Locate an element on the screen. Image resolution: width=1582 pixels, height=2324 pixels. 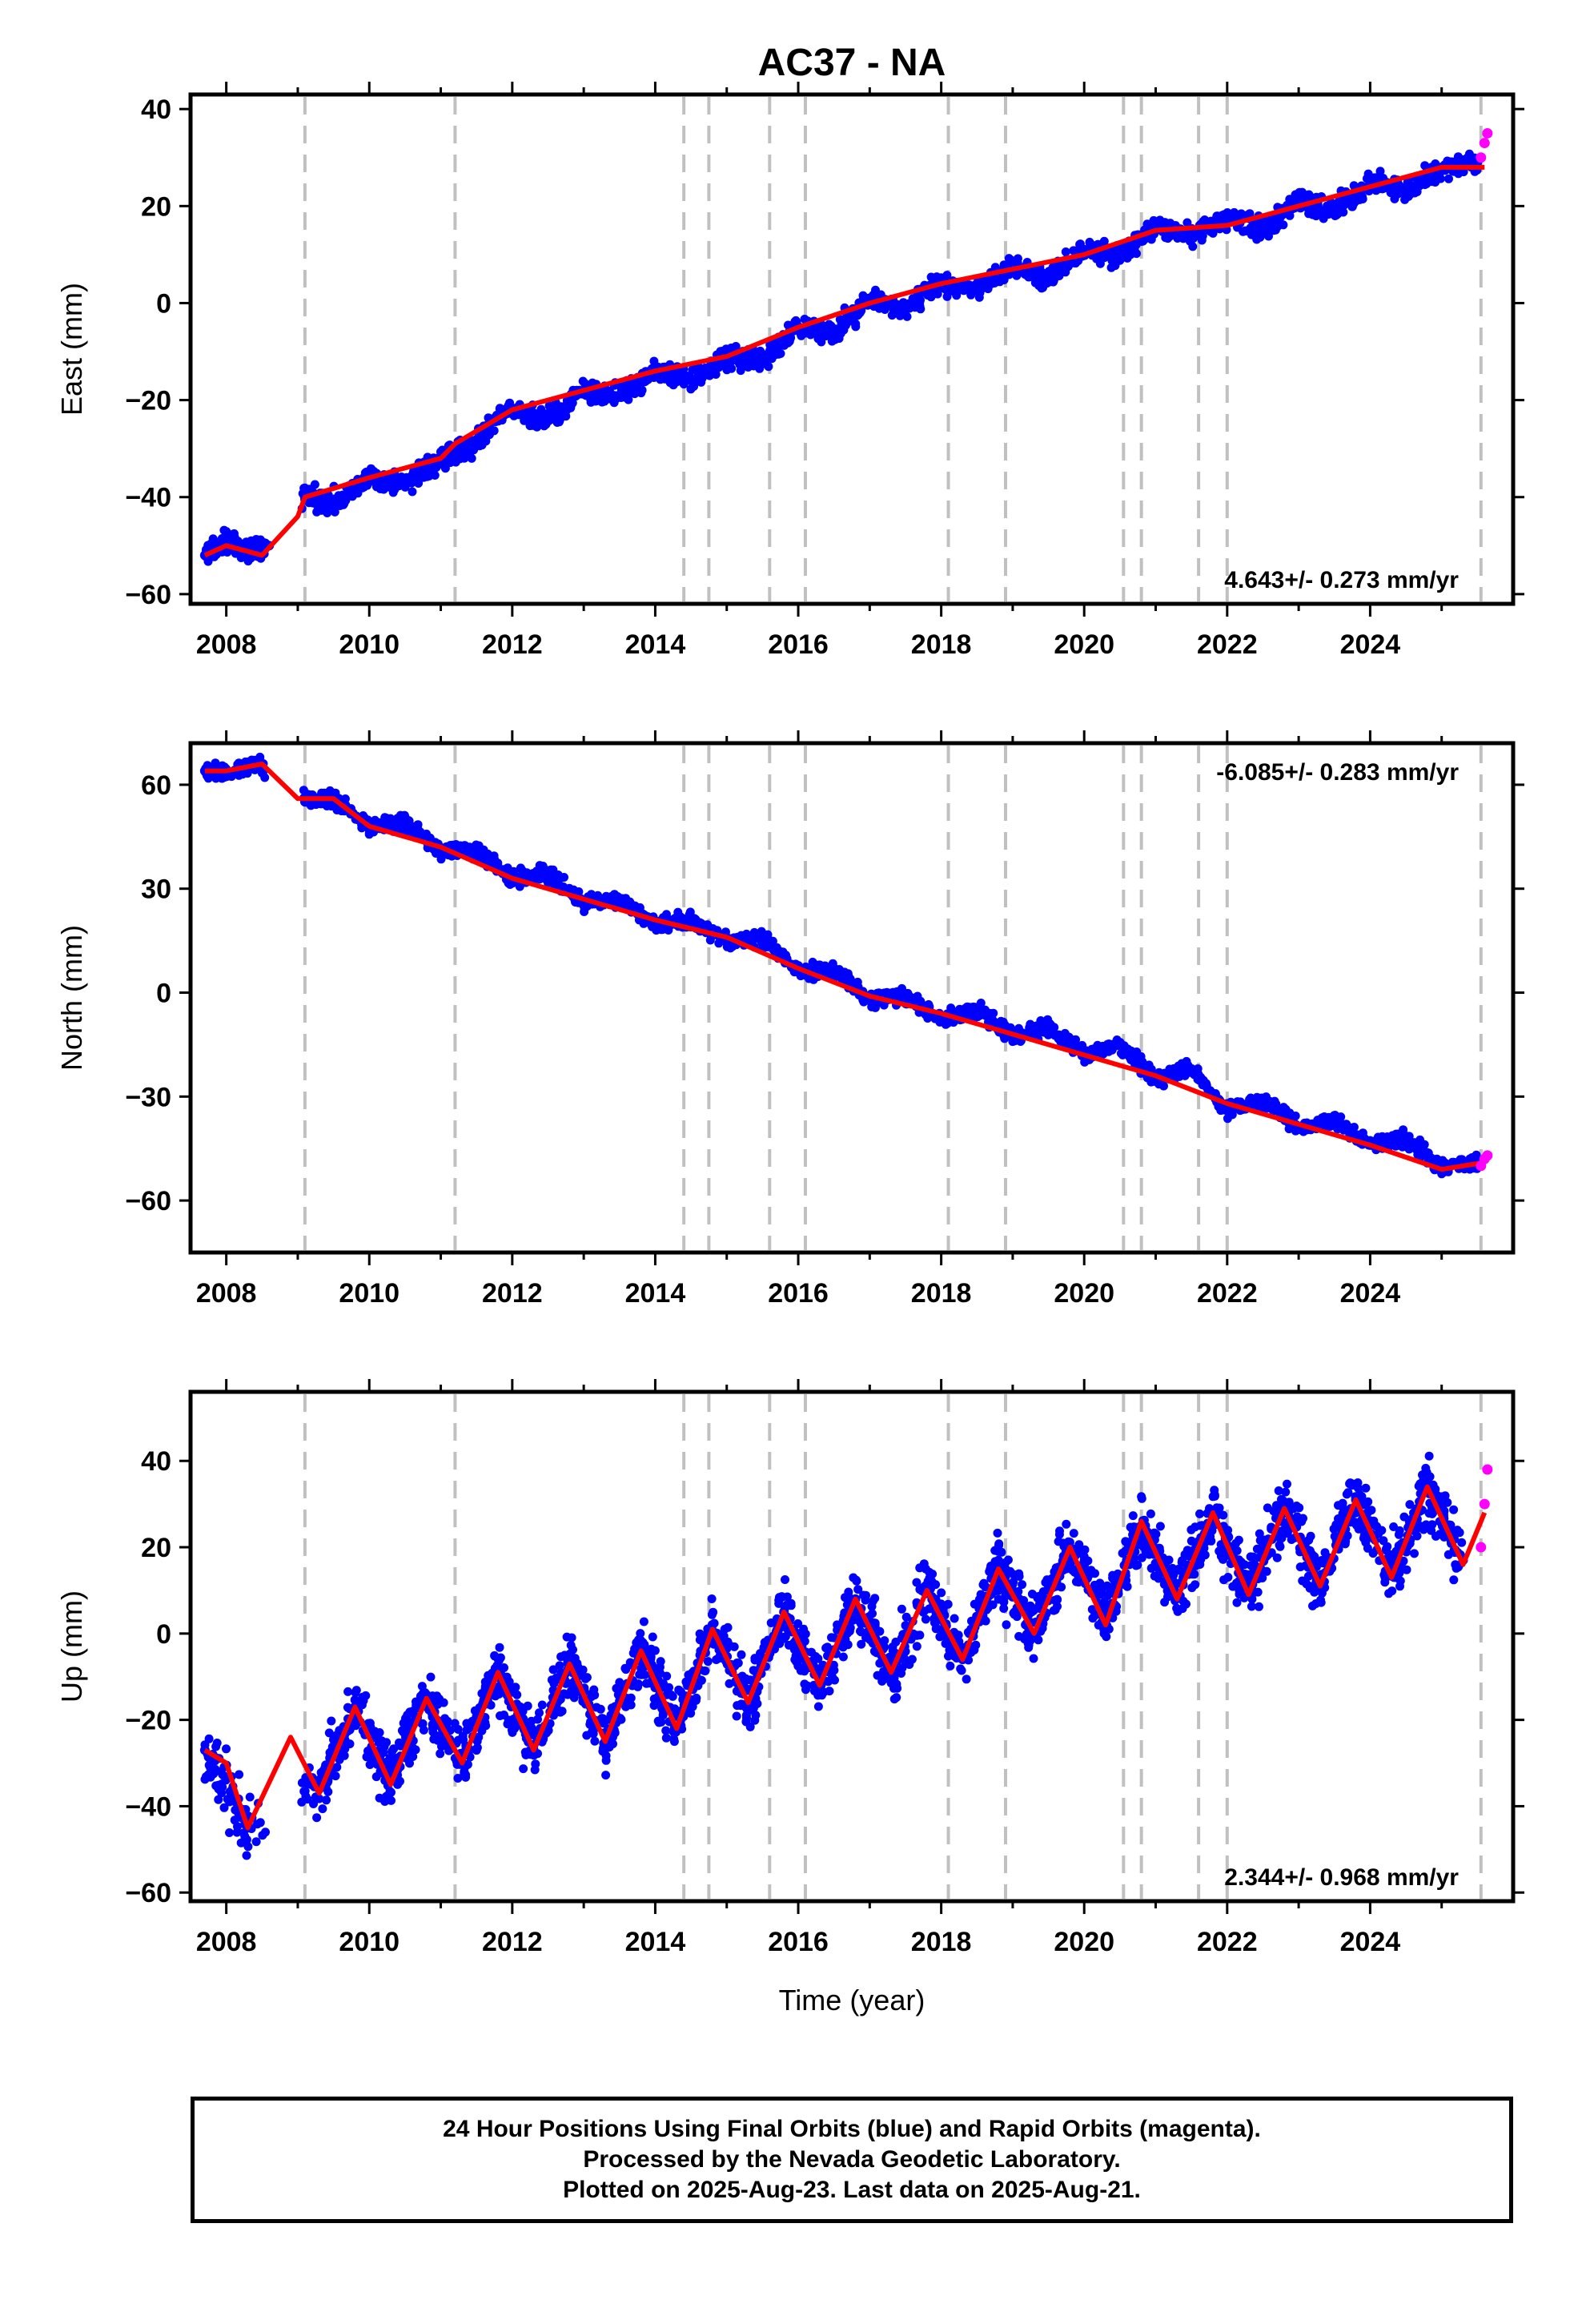
up-y-tick-label: −40 is located at coordinates (148, 1806).